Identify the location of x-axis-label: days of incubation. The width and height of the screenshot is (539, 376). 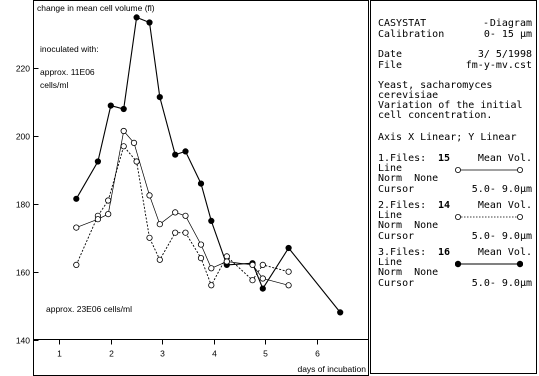
(331, 369).